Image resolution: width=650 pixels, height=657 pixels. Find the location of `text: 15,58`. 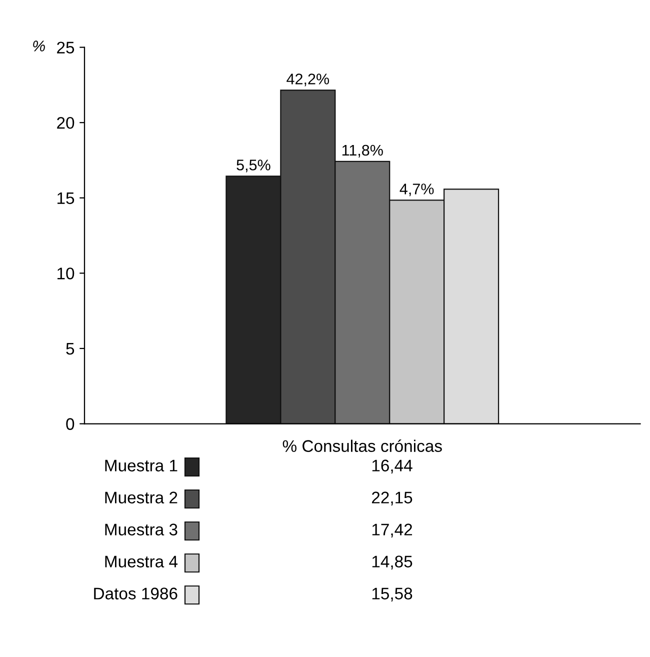

text: 15,58 is located at coordinates (392, 595).